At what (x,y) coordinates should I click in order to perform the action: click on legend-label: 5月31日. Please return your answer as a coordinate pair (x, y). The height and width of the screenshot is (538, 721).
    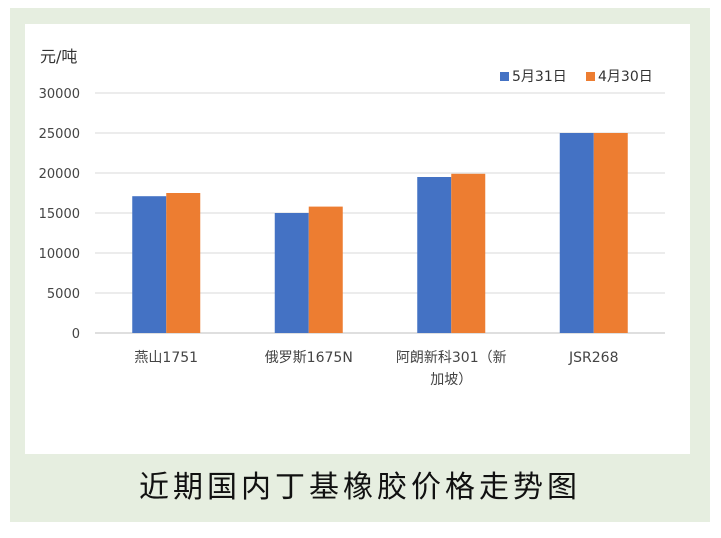
    Looking at the image, I should click on (539, 77).